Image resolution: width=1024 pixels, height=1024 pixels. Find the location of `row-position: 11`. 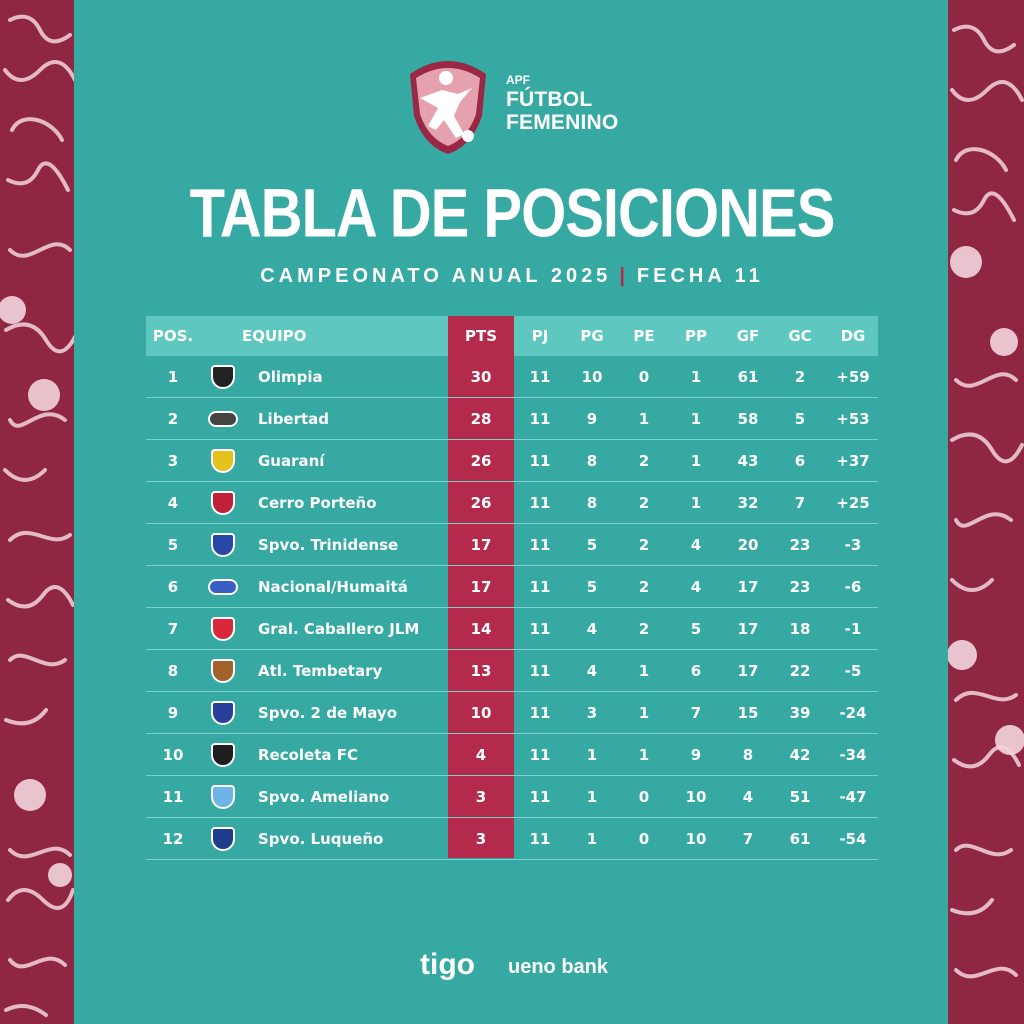

row-position: 11 is located at coordinates (173, 796).